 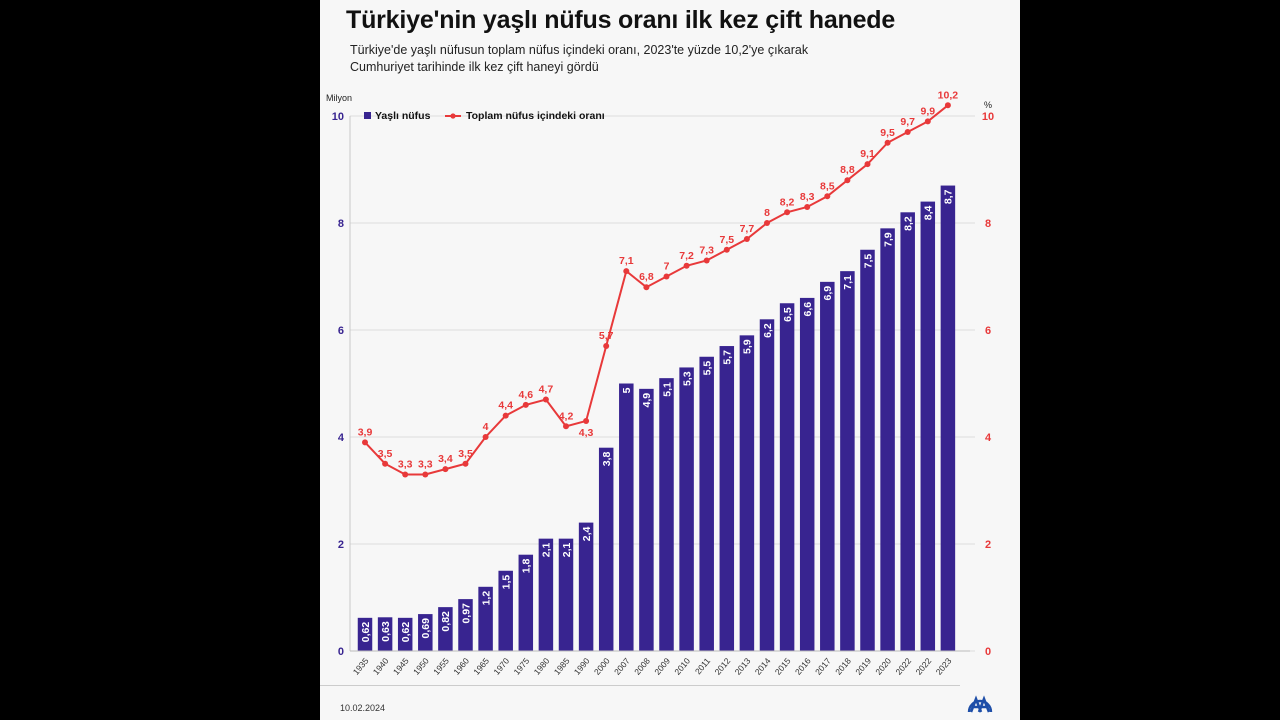 What do you see at coordinates (646, 277) in the screenshot?
I see `line-value-label: 6,8` at bounding box center [646, 277].